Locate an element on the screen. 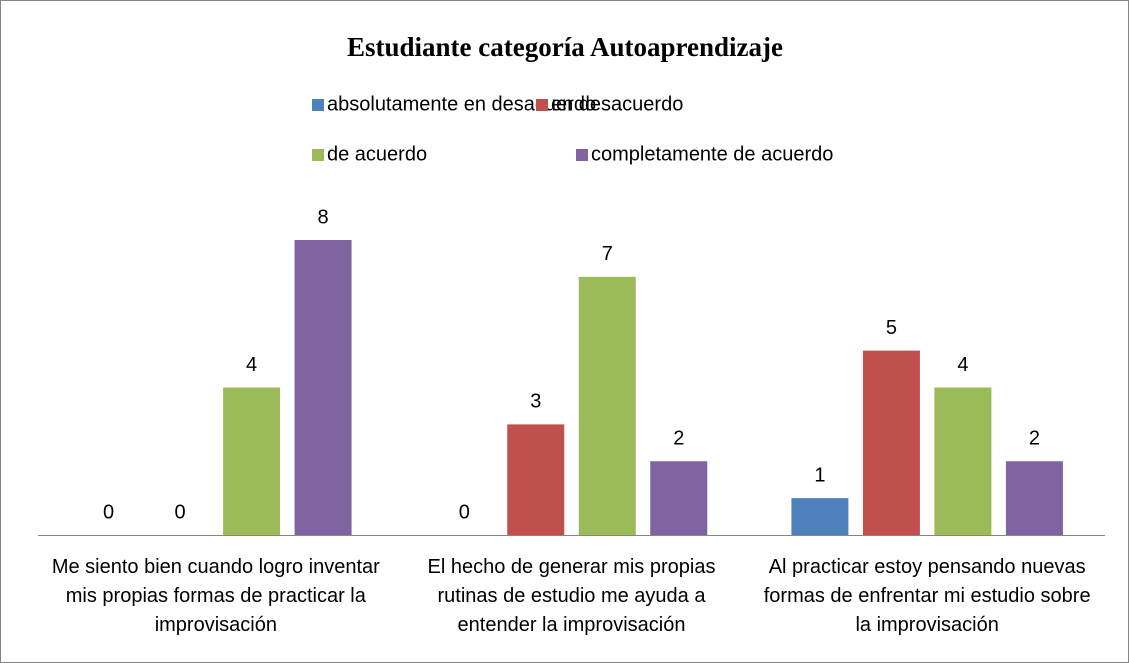 The height and width of the screenshot is (663, 1129). chart-title: Estudiante categoría Autoaprendizaje is located at coordinates (565, 47).